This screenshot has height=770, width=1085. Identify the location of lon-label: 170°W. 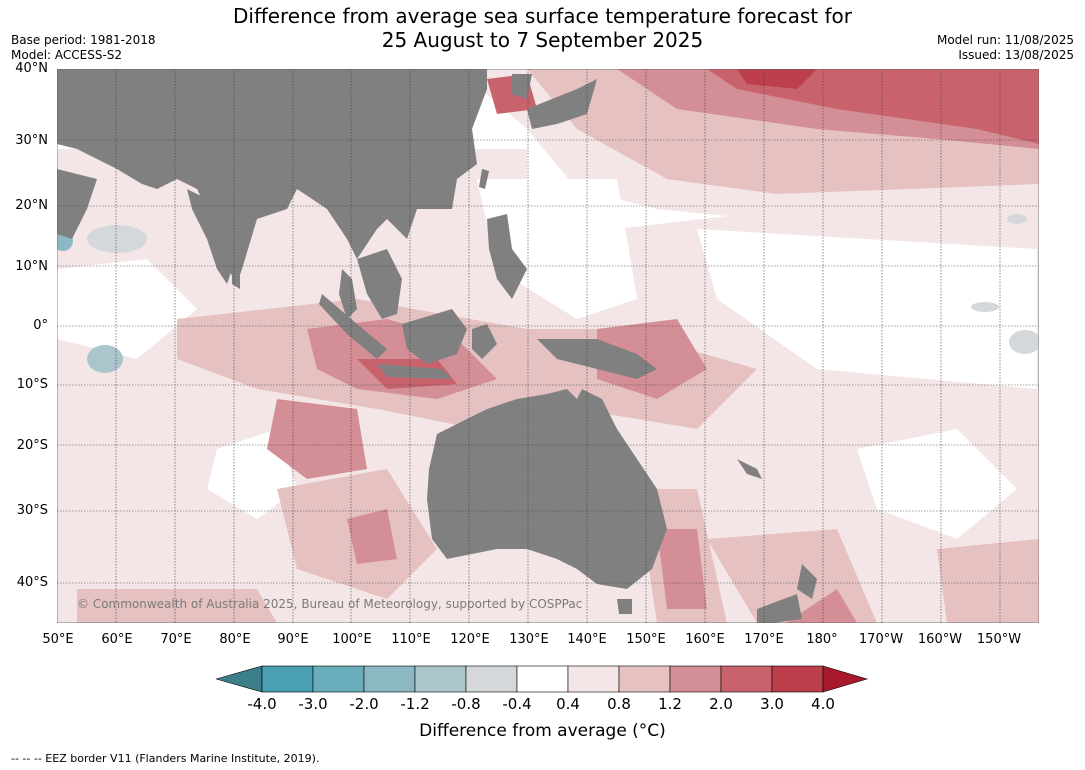
(881, 639).